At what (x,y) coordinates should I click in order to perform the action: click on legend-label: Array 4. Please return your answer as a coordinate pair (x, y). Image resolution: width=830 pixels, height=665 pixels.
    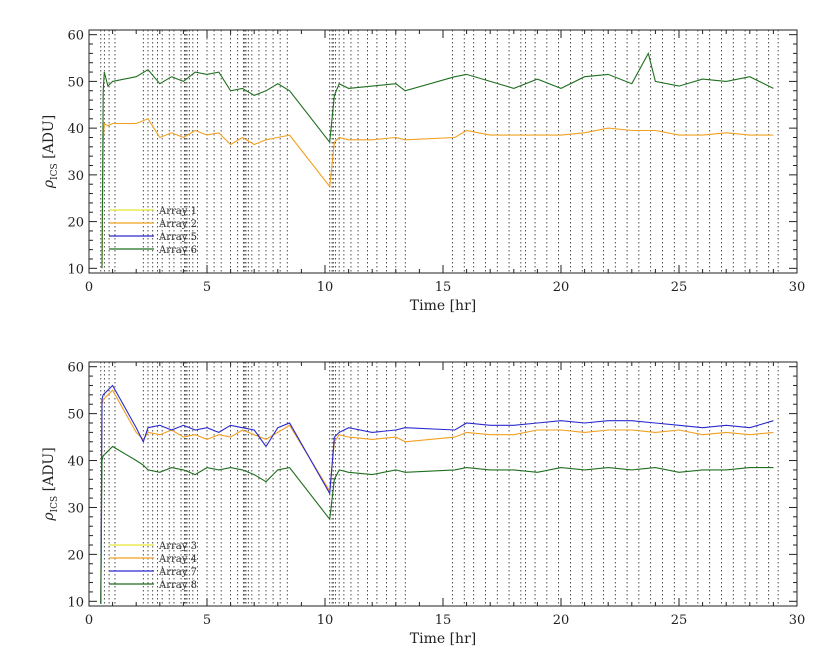
    Looking at the image, I should click on (177, 559).